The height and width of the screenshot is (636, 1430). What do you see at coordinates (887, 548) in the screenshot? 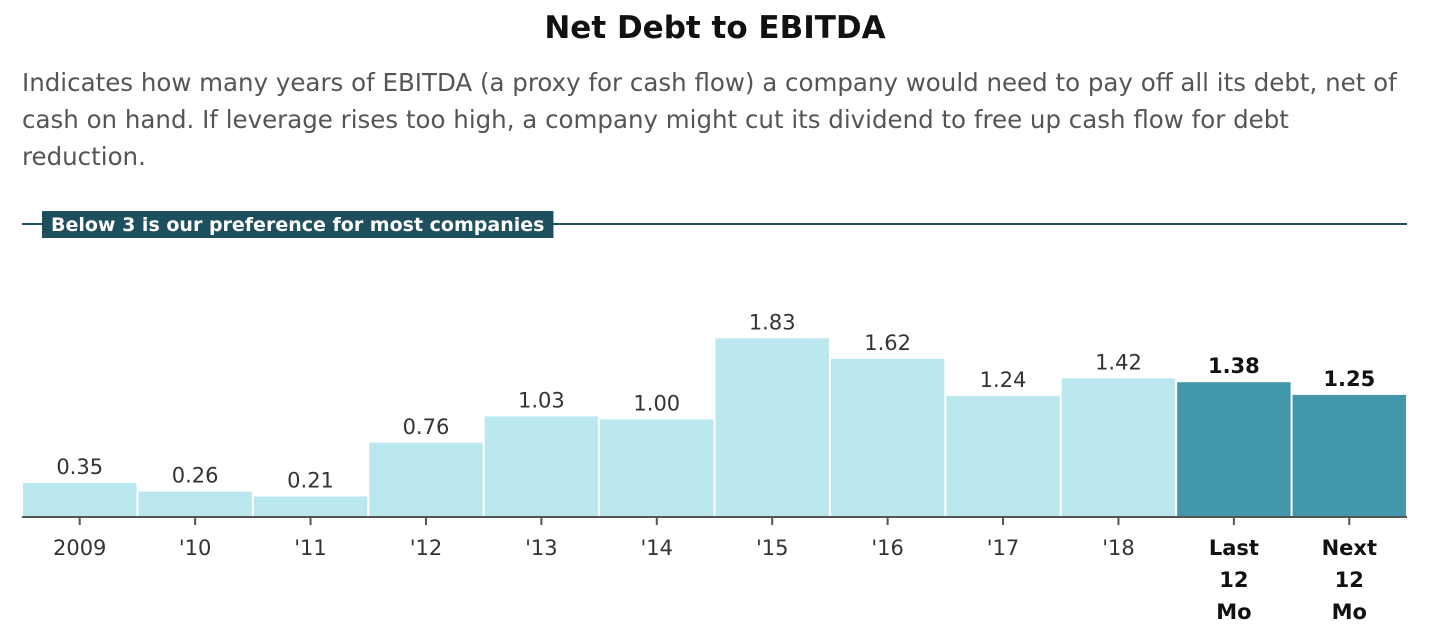
I see `x-axis-tick-label: '16` at bounding box center [887, 548].